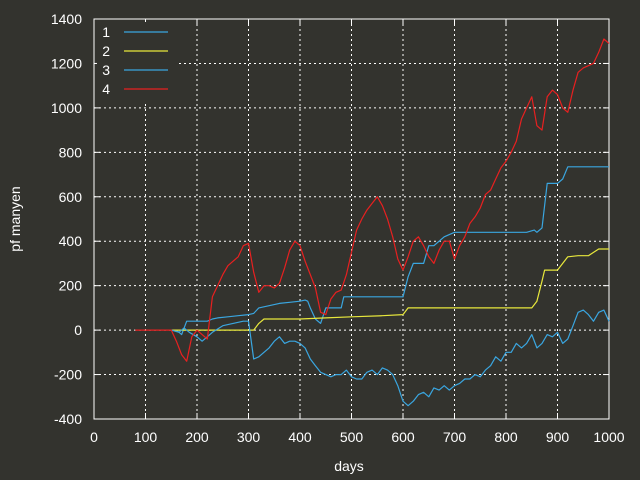 The image size is (640, 480). What do you see at coordinates (71, 197) in the screenshot?
I see `y-tick-label: 600` at bounding box center [71, 197].